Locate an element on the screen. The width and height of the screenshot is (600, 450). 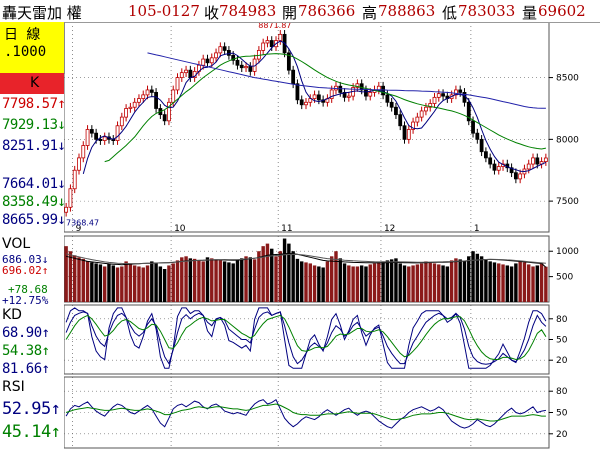
volume-tick-label: 500 is located at coordinates (564, 278).